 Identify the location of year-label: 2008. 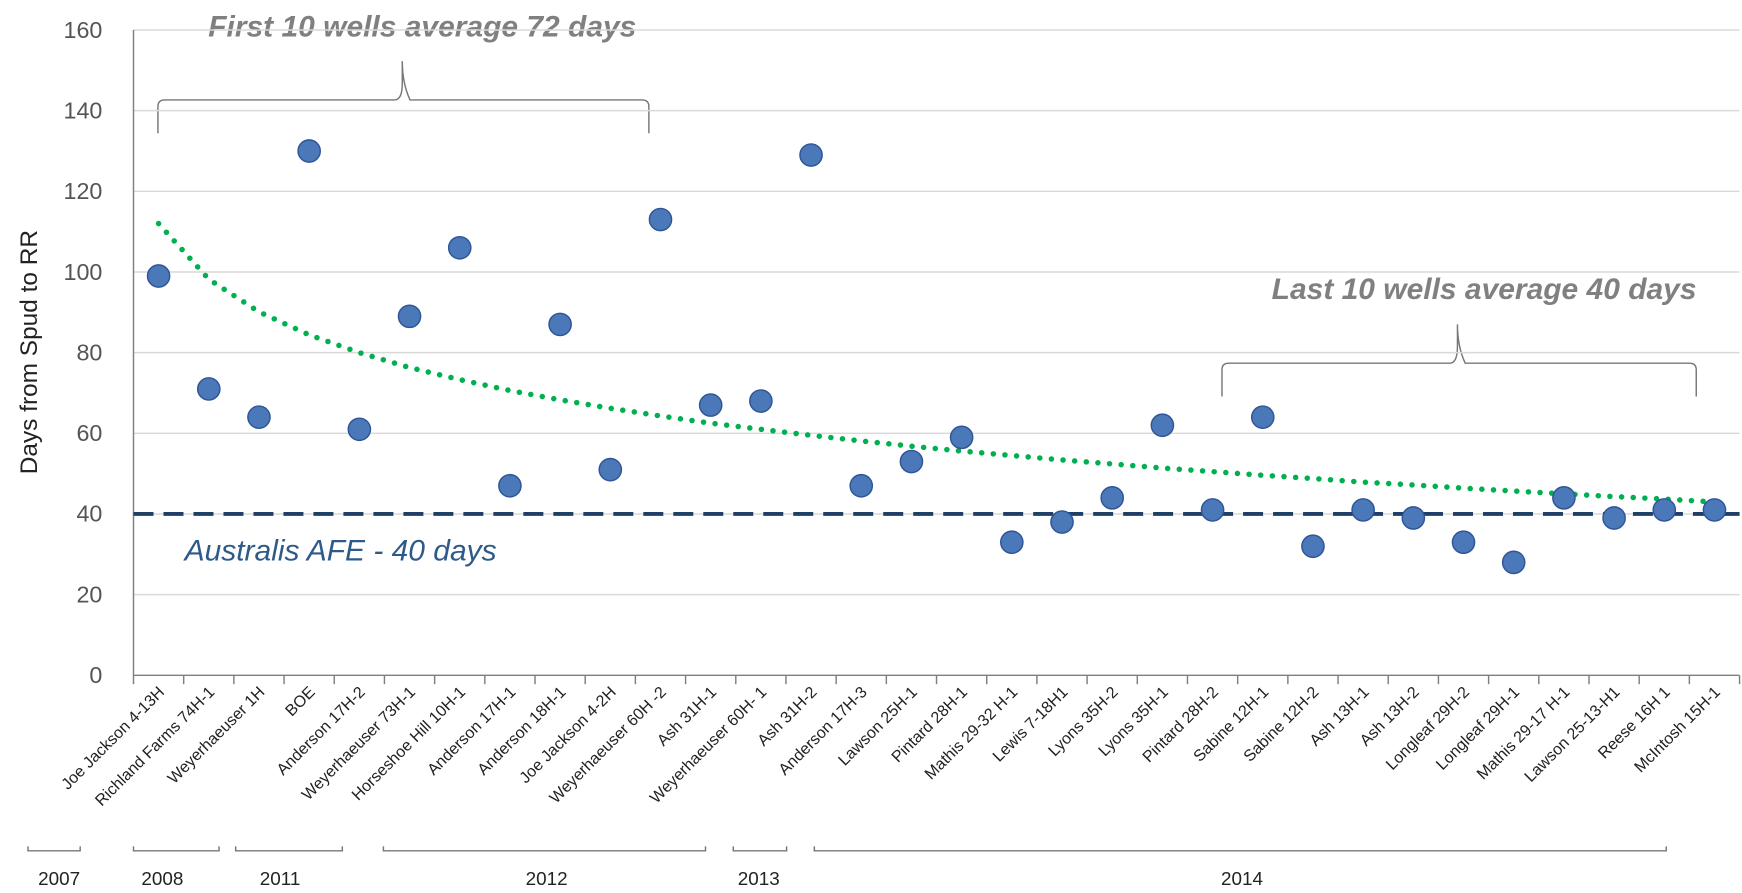
(162, 879).